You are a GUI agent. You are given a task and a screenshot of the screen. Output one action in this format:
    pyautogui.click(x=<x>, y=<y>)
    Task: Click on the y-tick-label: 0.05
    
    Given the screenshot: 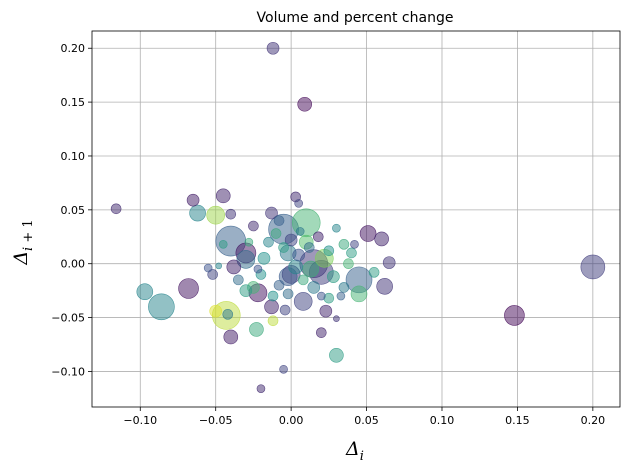 What is the action you would take?
    pyautogui.click(x=73, y=210)
    